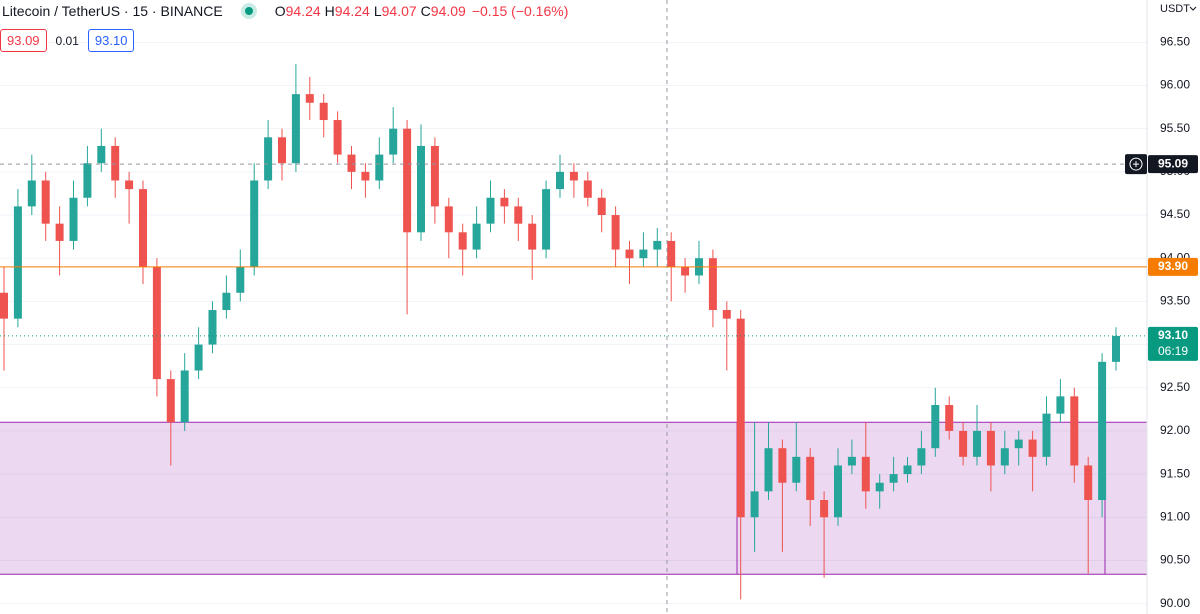  I want to click on y-tick-label: 91.50, so click(1175, 473).